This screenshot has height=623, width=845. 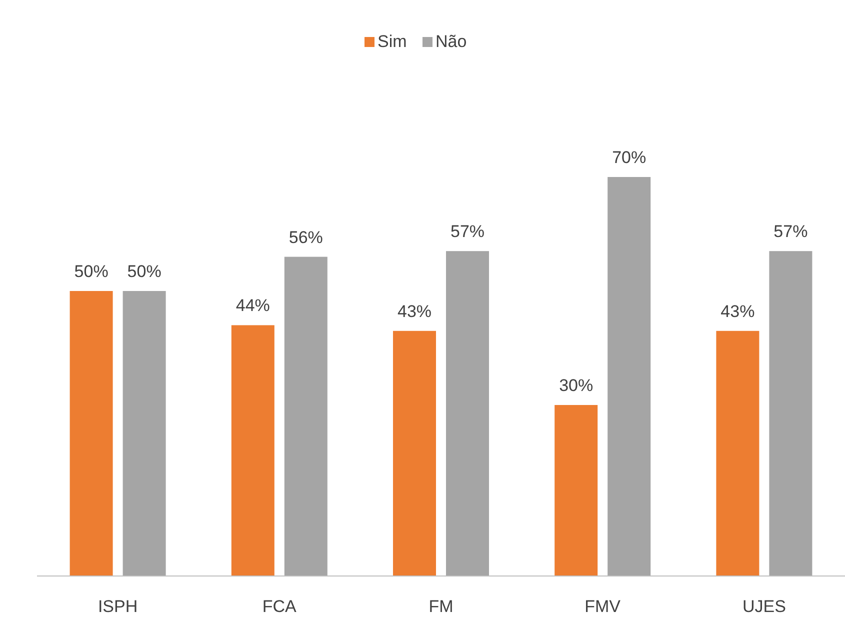 What do you see at coordinates (253, 306) in the screenshot?
I see `data-label: 44%` at bounding box center [253, 306].